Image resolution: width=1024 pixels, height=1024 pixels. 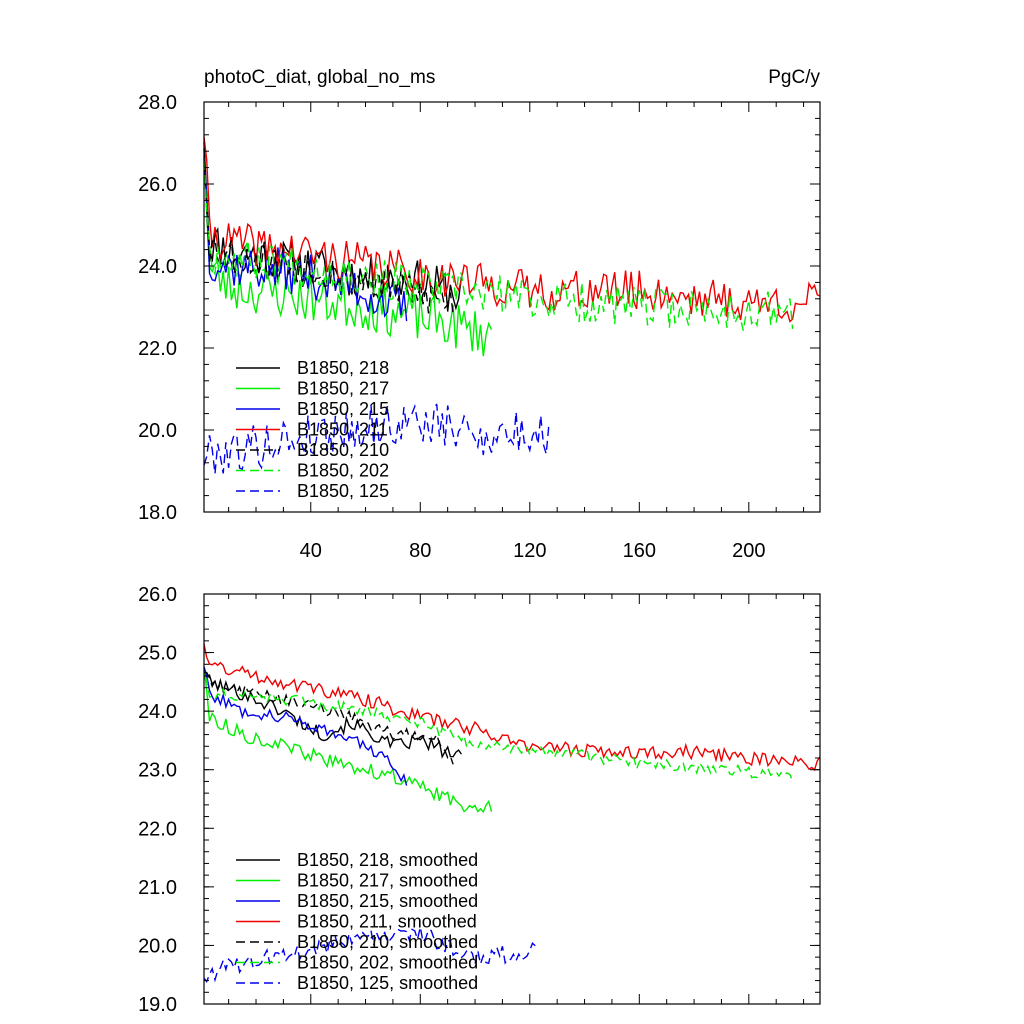 I want to click on legend-label: B1850, 202, smoothed, so click(x=387, y=963).